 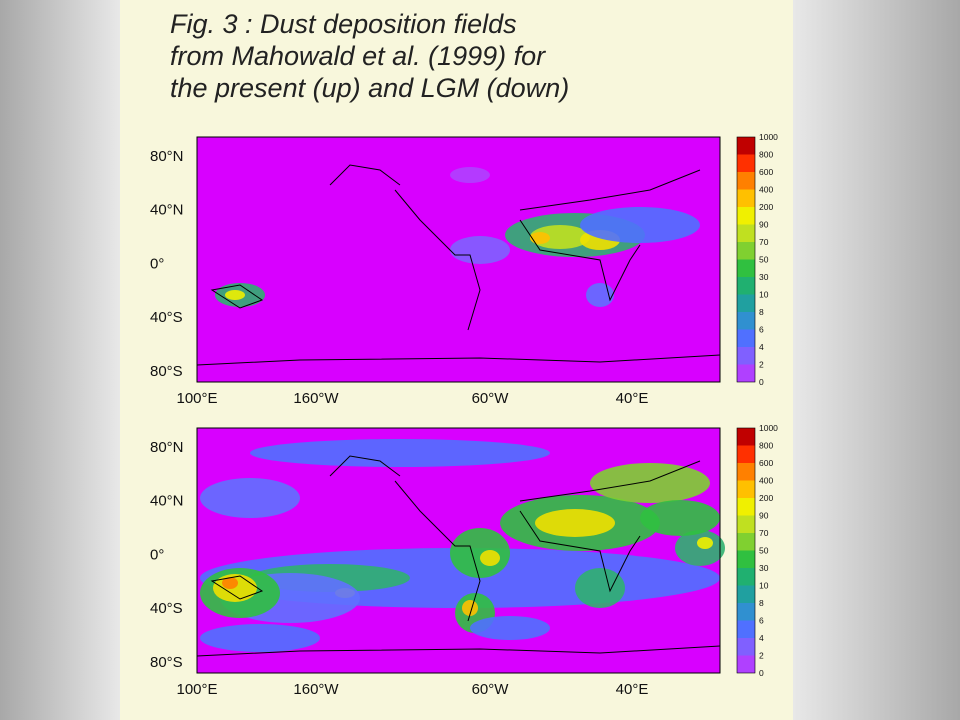 What do you see at coordinates (761, 382) in the screenshot?
I see `colorbar-label: 0` at bounding box center [761, 382].